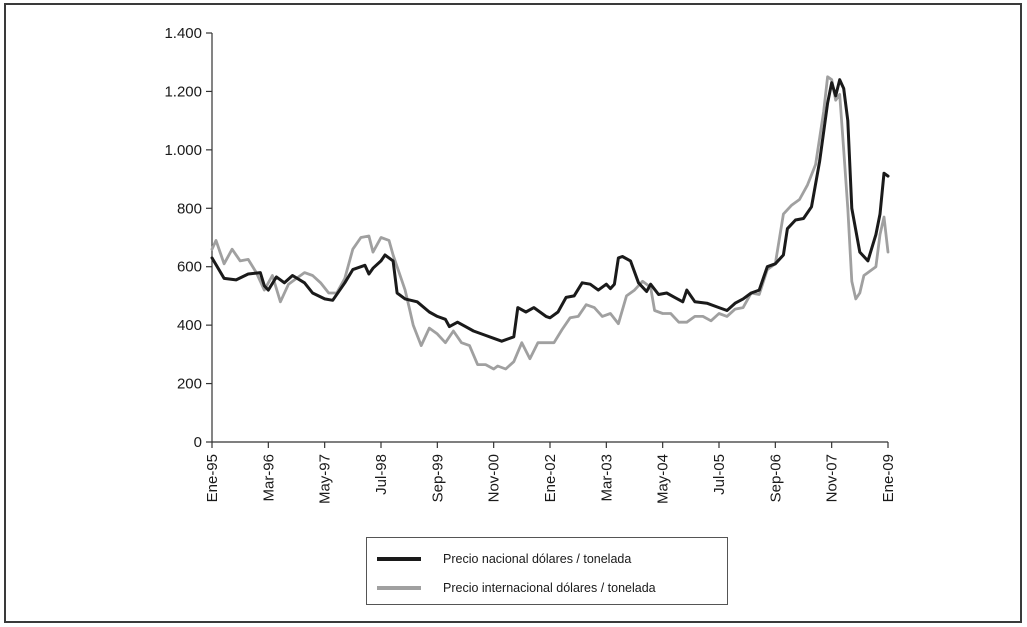  Describe the element at coordinates (212, 478) in the screenshot. I see `x-tick-label: Ene-95` at that location.